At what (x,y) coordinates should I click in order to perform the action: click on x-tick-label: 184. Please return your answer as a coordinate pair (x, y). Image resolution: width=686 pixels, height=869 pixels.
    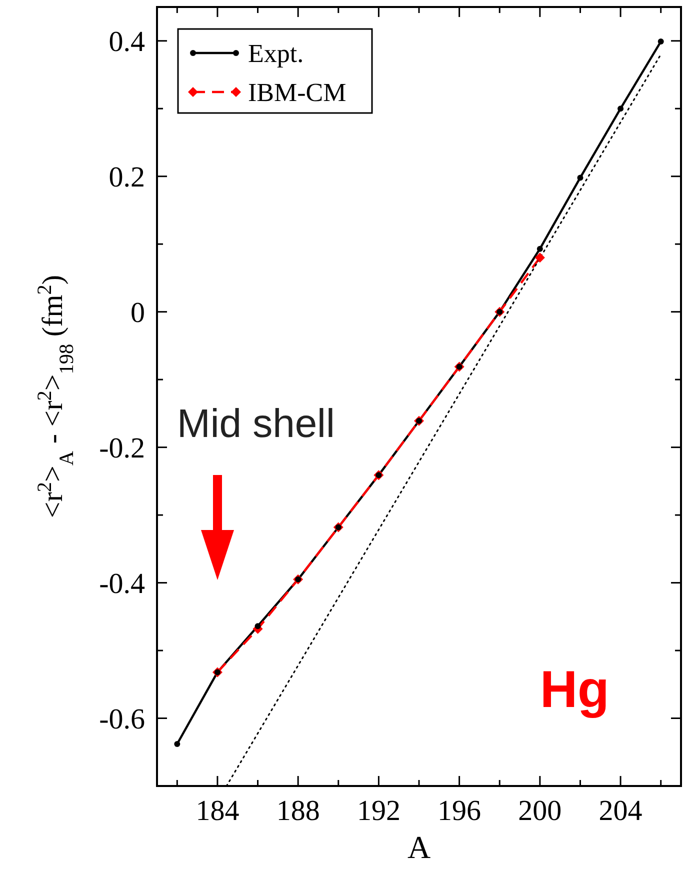
    Looking at the image, I should click on (218, 811).